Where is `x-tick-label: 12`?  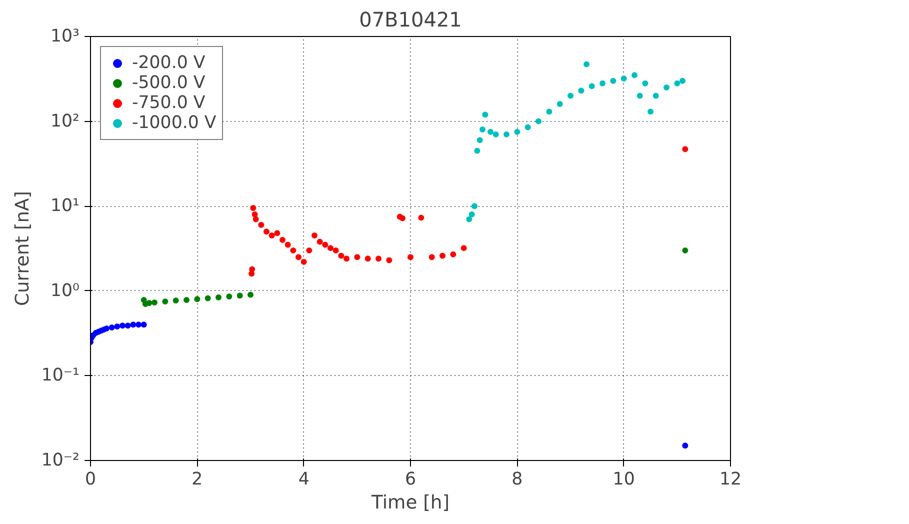
x-tick-label: 12 is located at coordinates (730, 480).